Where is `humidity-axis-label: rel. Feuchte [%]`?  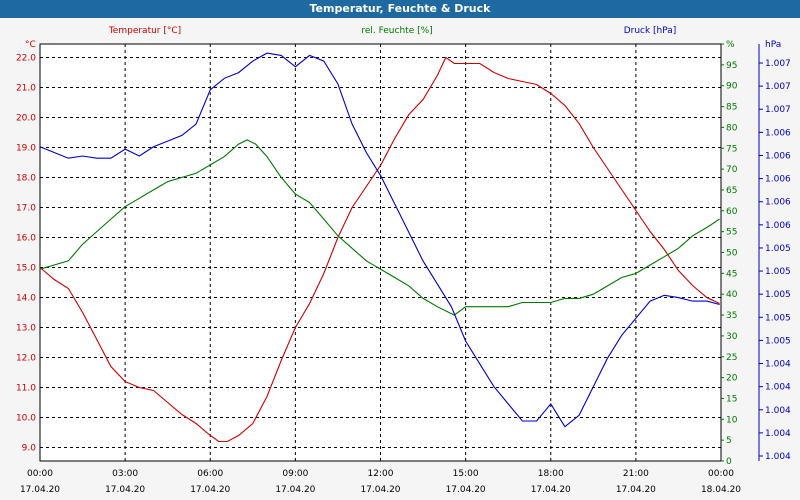
humidity-axis-label: rel. Feuchte [%] is located at coordinates (396, 31).